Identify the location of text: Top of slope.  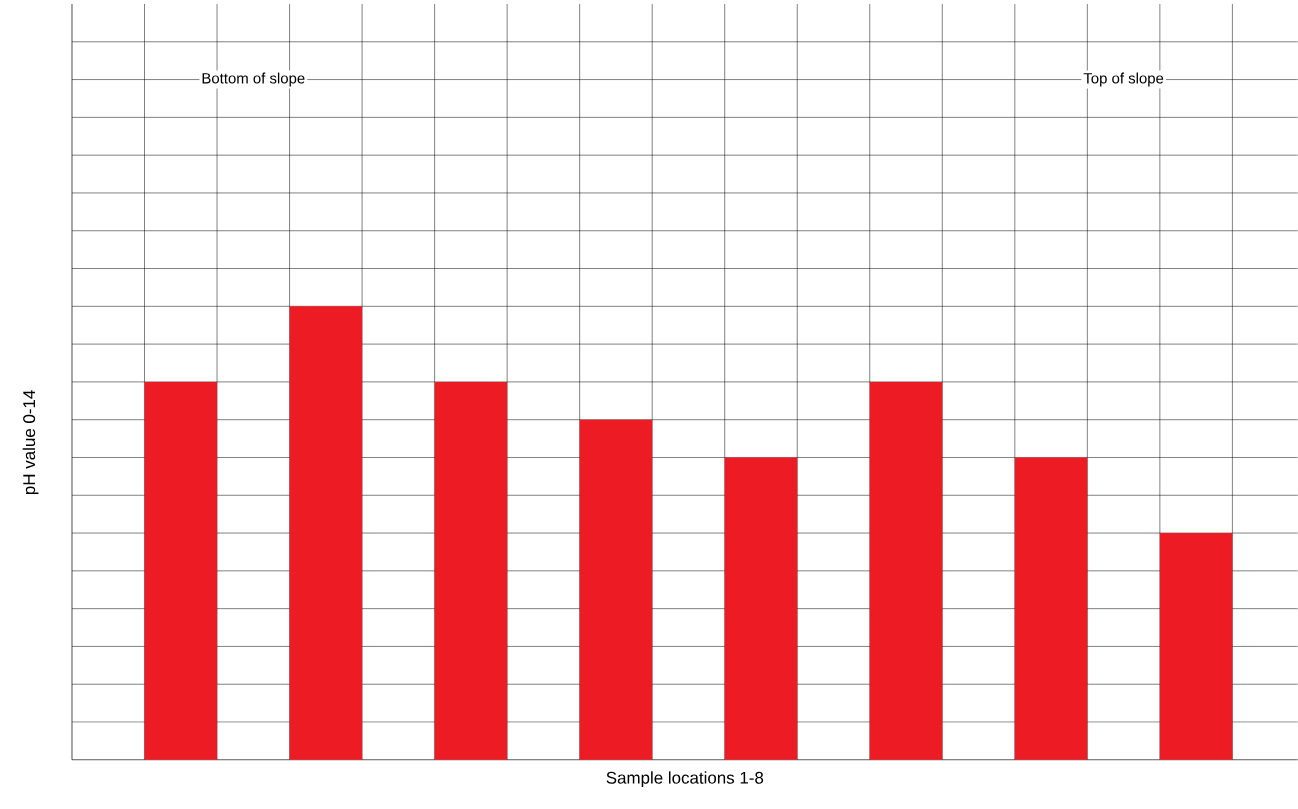
(1123, 79).